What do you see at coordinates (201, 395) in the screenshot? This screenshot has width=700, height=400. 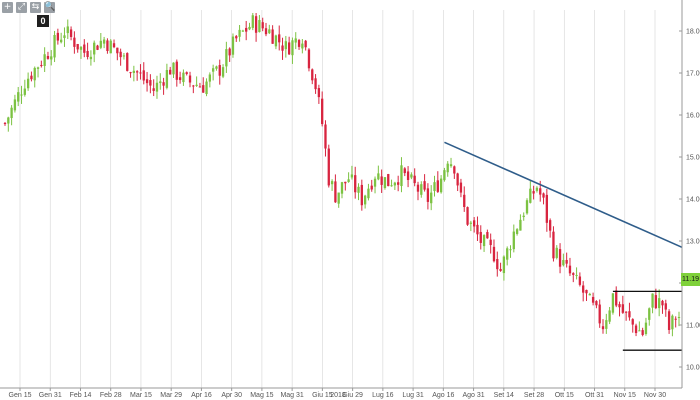 I see `x-tick-label: Apr 16` at bounding box center [201, 395].